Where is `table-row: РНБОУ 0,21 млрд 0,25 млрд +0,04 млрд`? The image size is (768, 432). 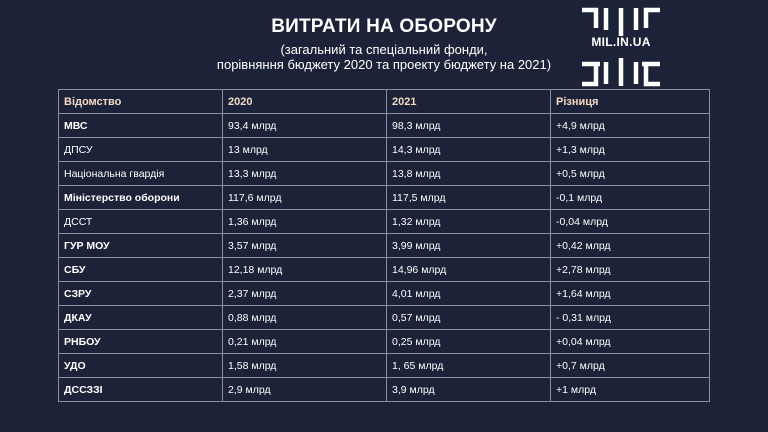 table-row: РНБОУ 0,21 млрд 0,25 млрд +0,04 млрд is located at coordinates (384, 341).